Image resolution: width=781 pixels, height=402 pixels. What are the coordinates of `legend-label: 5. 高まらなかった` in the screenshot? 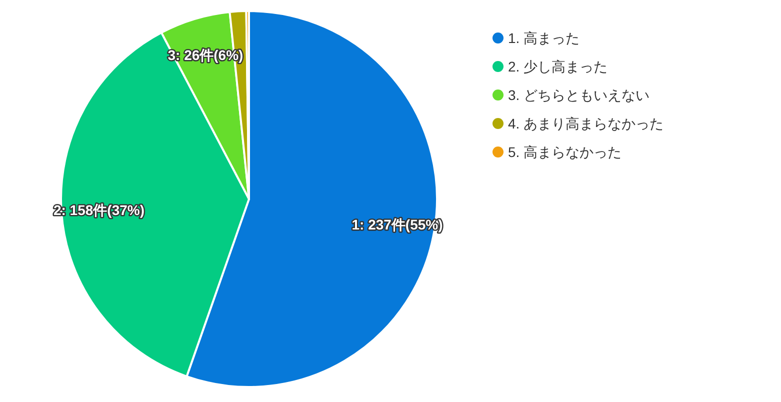 It's located at (565, 152).